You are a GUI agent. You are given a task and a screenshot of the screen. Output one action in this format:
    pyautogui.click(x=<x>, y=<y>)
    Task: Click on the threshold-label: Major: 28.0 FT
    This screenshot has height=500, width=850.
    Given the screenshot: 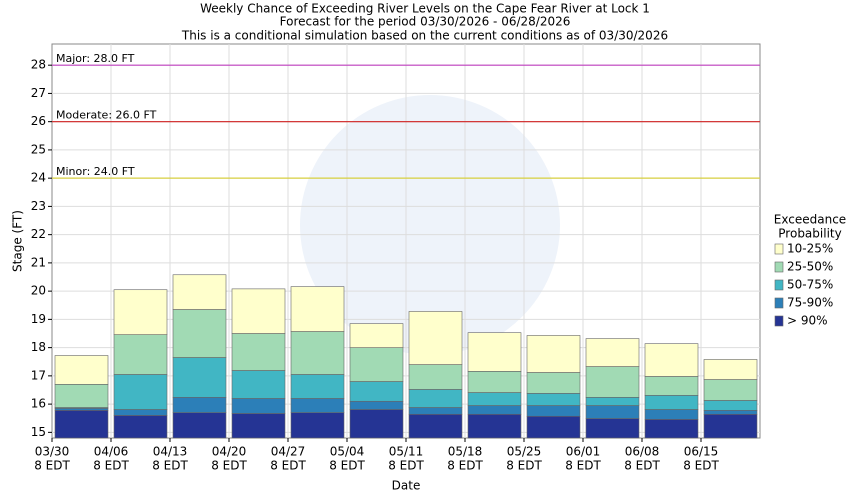 What is the action you would take?
    pyautogui.click(x=95, y=58)
    